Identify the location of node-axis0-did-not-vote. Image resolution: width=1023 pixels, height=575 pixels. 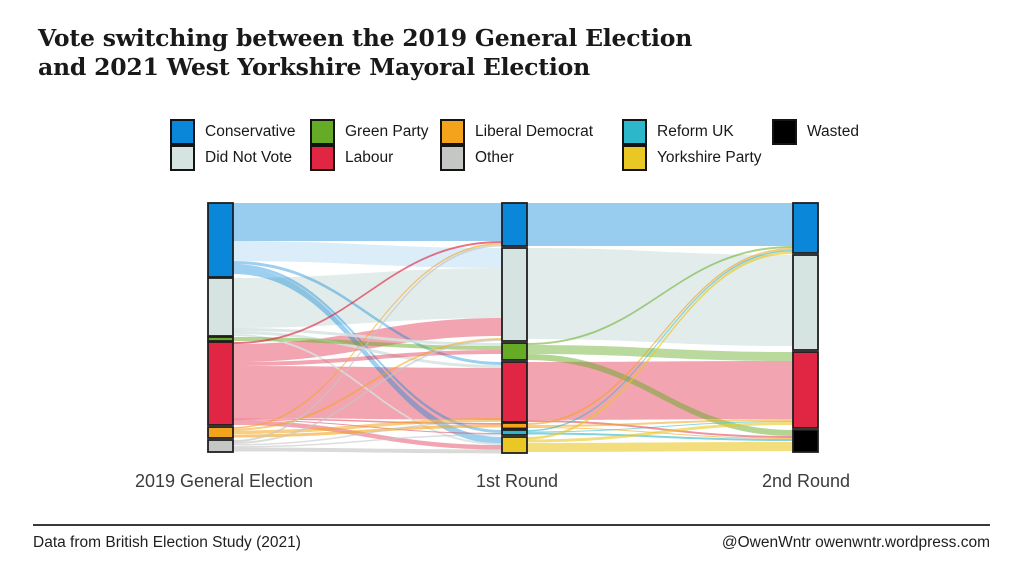
(220, 307).